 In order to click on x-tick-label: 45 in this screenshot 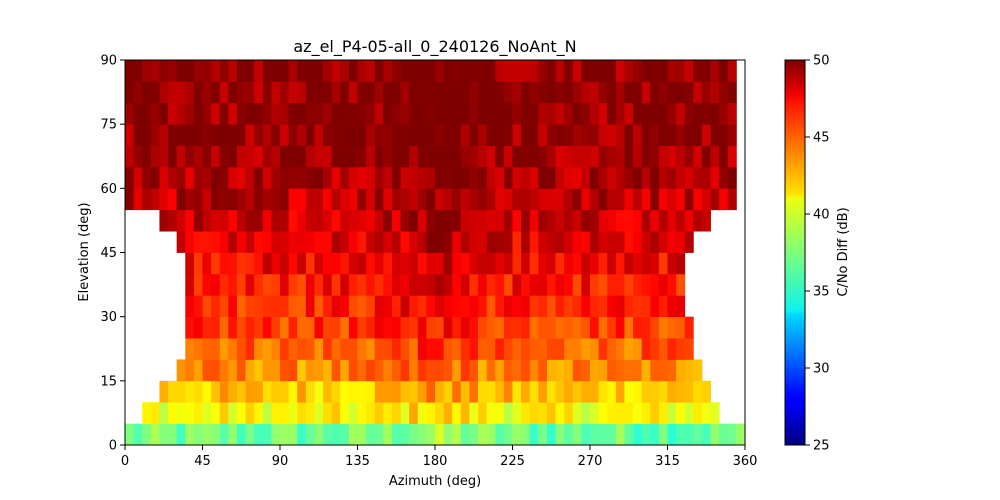, I will do `click(202, 461)`.